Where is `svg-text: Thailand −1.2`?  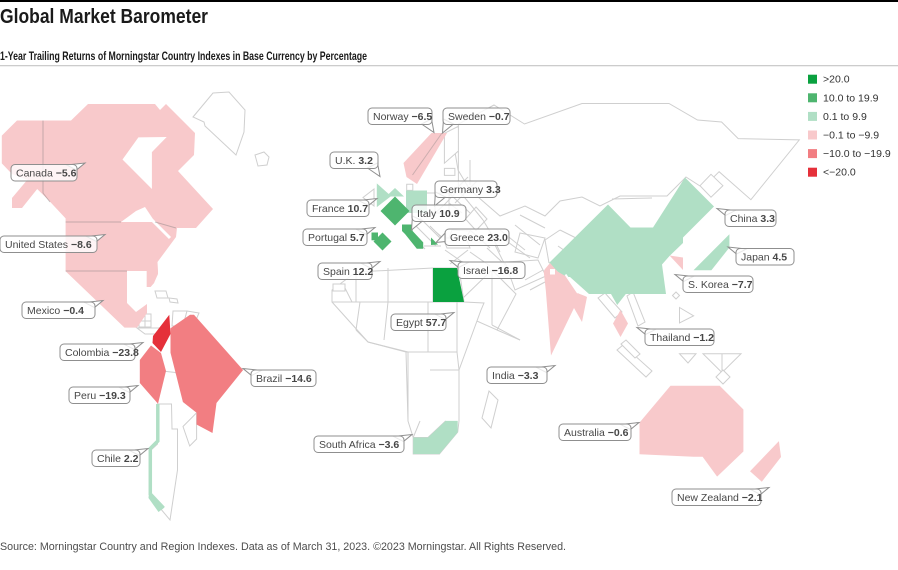
svg-text: Thailand −1.2 is located at coordinates (682, 338).